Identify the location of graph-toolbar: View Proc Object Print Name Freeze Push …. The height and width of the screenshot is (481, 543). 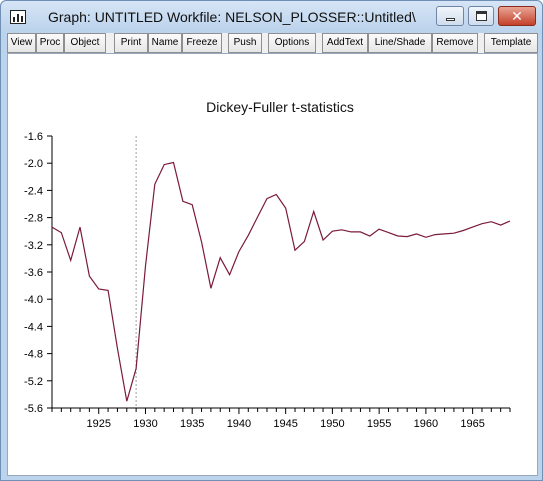
(272, 43).